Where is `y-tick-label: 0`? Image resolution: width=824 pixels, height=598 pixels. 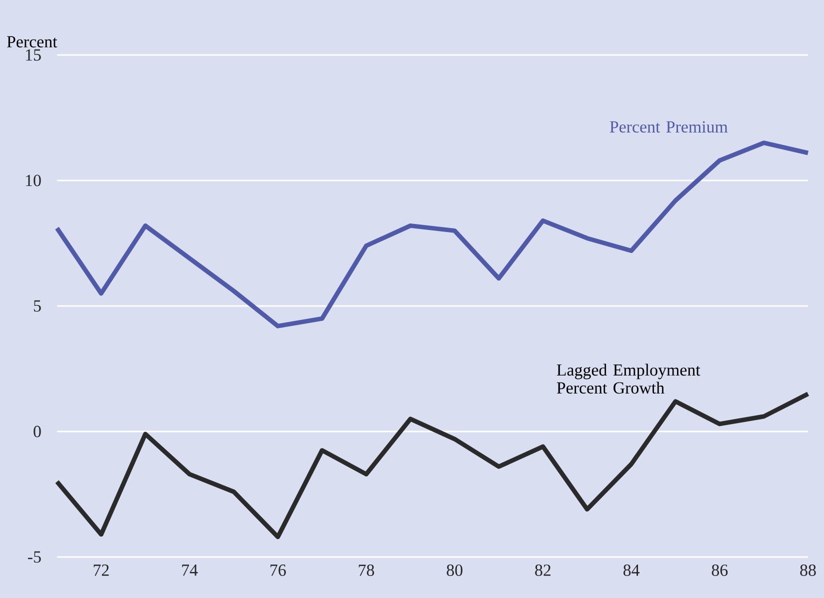 y-tick-label: 0 is located at coordinates (37, 432).